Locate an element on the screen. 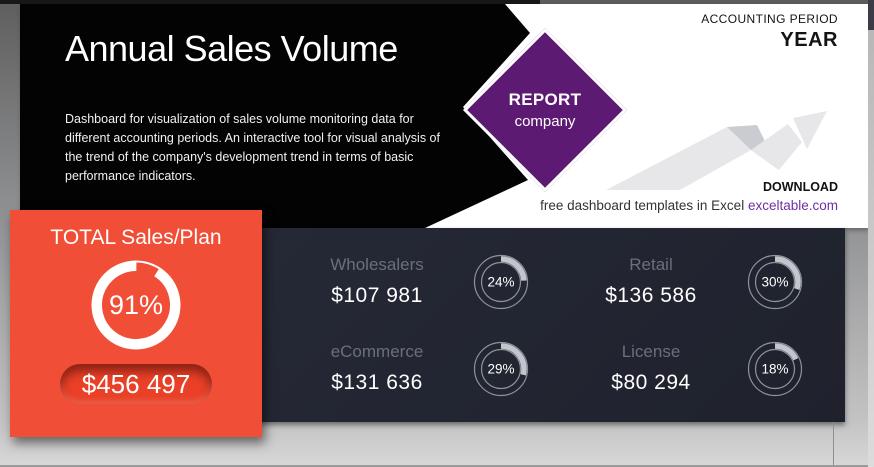 The height and width of the screenshot is (467, 874). report-badge-subtitle: company is located at coordinates (545, 121).